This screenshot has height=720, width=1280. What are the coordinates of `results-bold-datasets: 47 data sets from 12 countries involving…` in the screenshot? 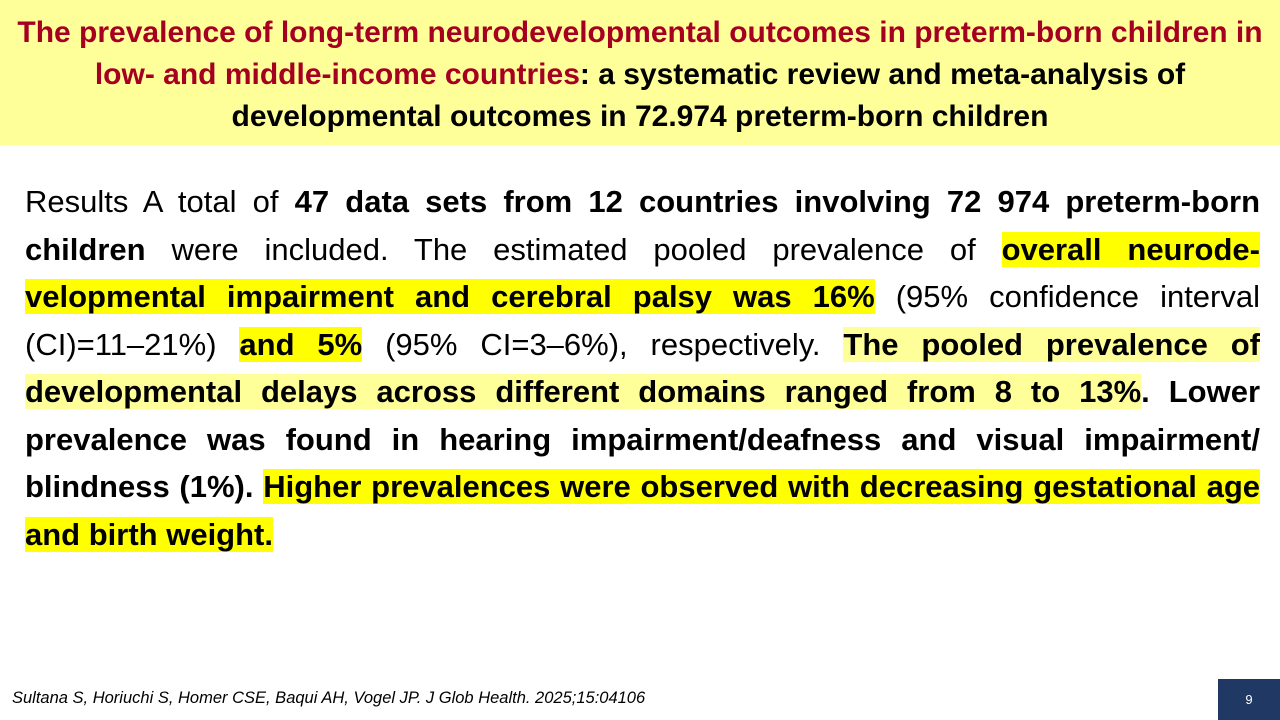 It's located at (643, 225).